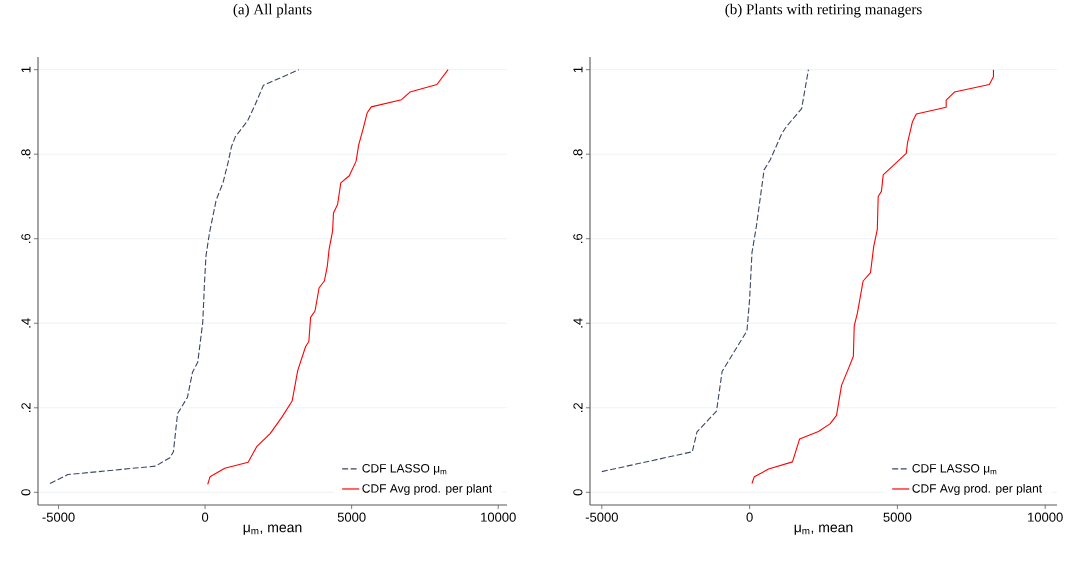  What do you see at coordinates (823, 10) in the screenshot?
I see `chart-title: (b) Plants with retiring managers` at bounding box center [823, 10].